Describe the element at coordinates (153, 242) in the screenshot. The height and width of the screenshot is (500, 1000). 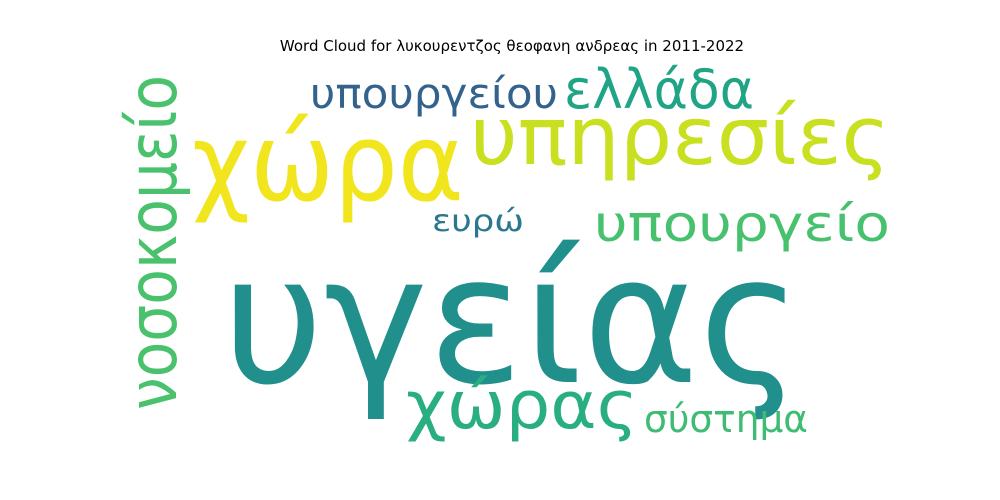
I see `word-4: νοσοκομείο` at that location.